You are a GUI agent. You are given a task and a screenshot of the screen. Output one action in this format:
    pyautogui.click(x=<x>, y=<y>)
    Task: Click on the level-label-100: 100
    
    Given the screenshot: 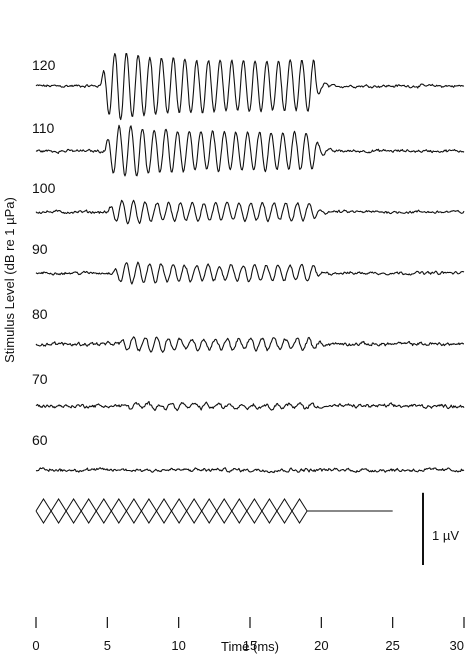 What is the action you would take?
    pyautogui.click(x=44, y=188)
    